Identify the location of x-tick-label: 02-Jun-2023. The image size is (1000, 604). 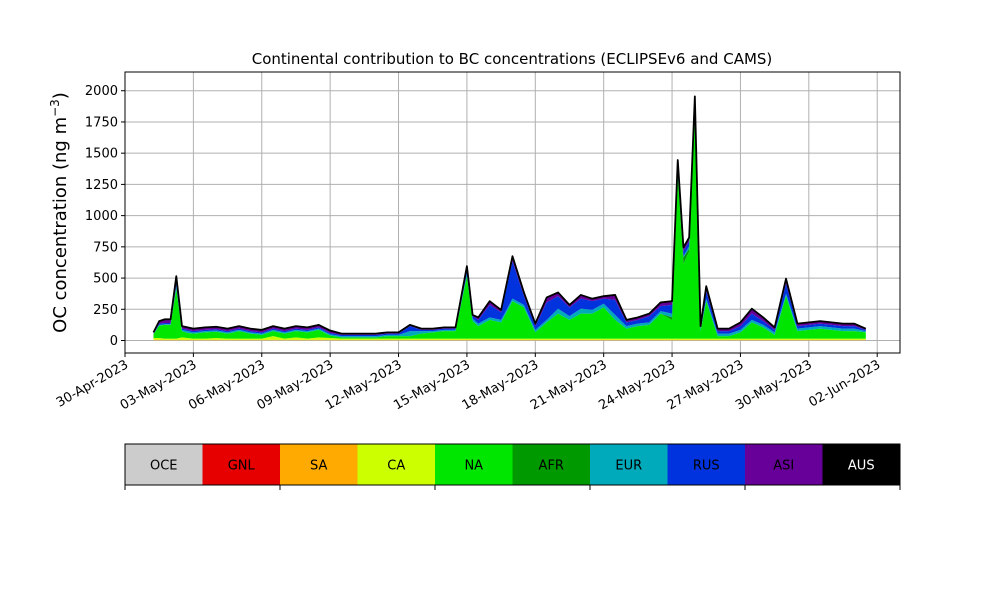
(844, 383).